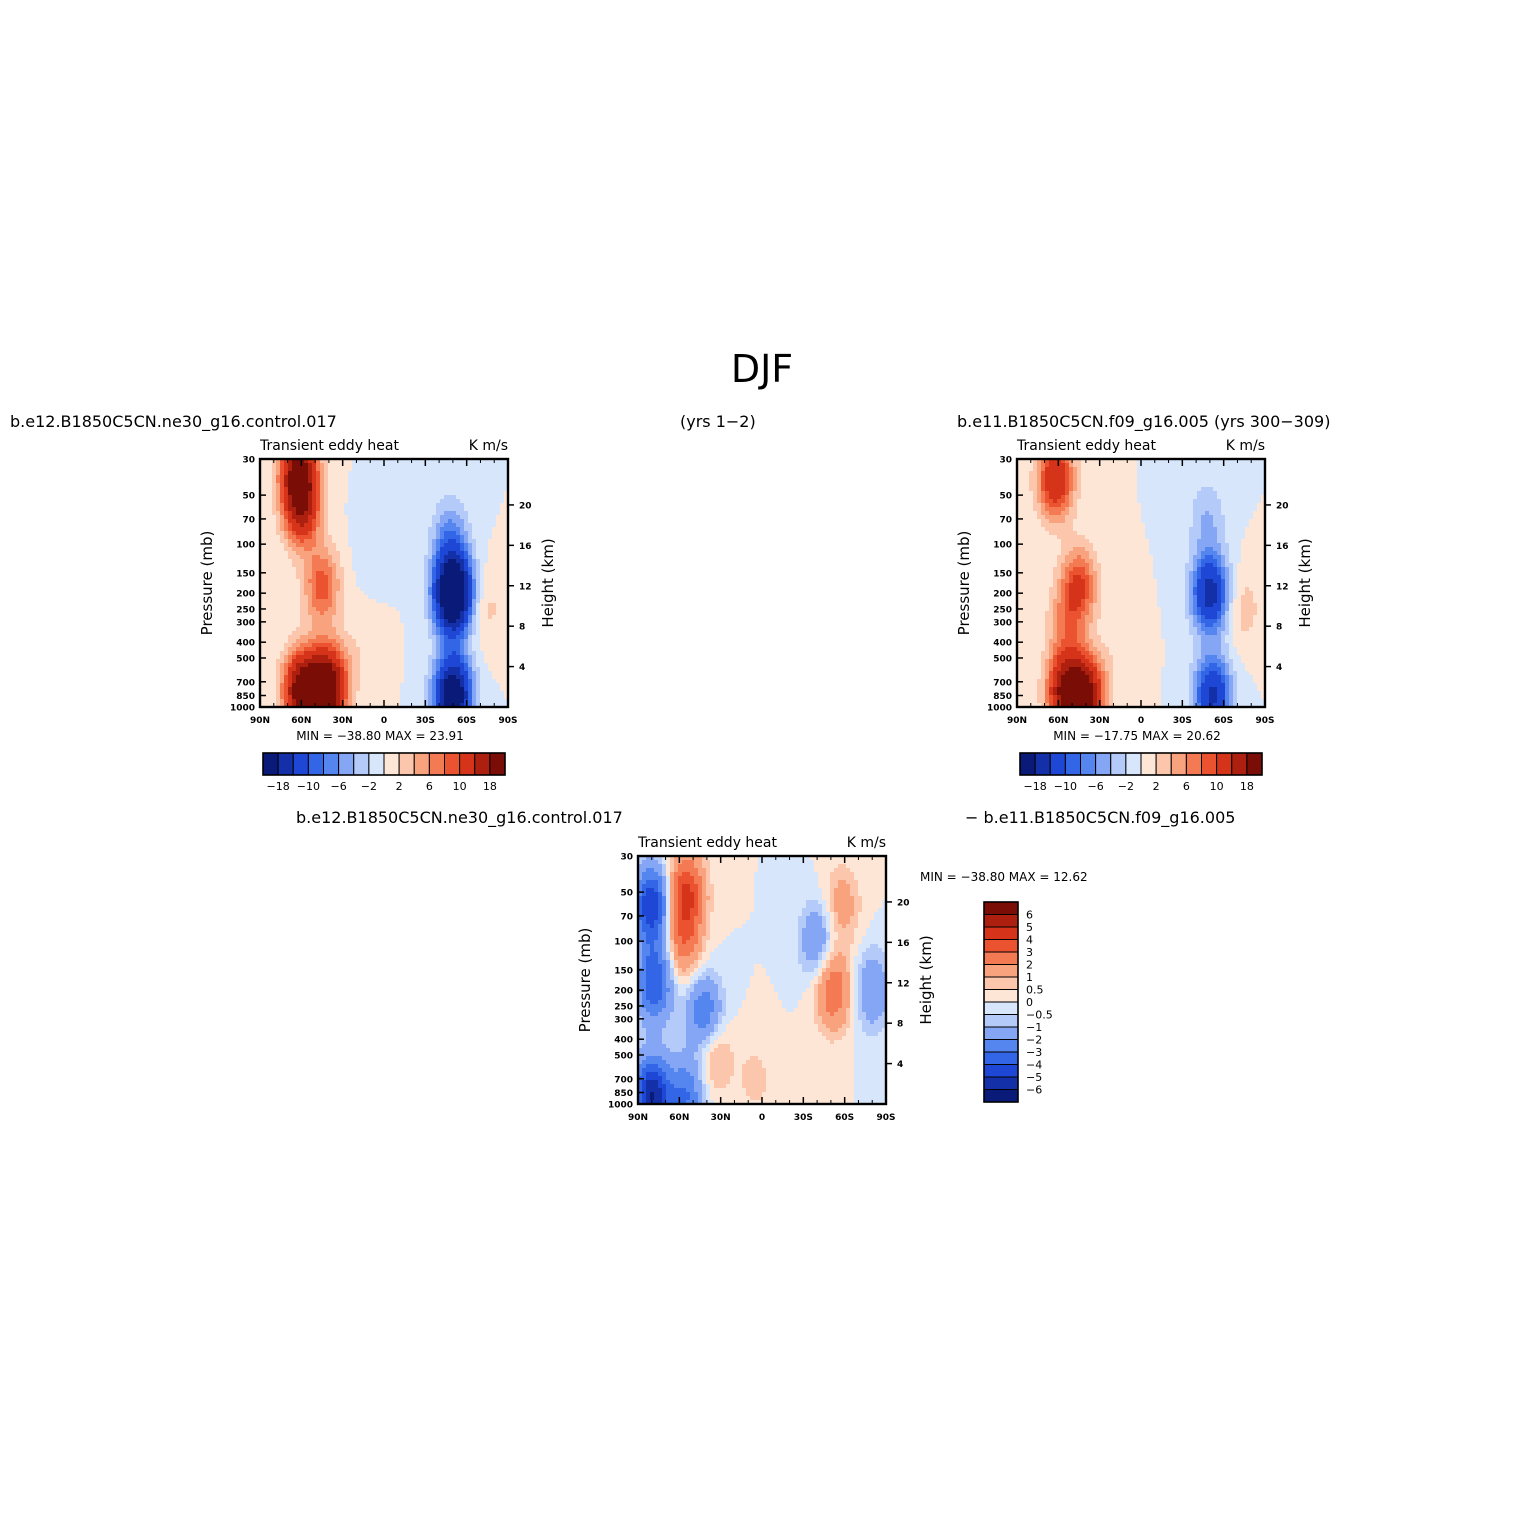 The height and width of the screenshot is (1525, 1525). Describe the element at coordinates (482, 764) in the screenshot. I see `colorbar-swatch` at that location.